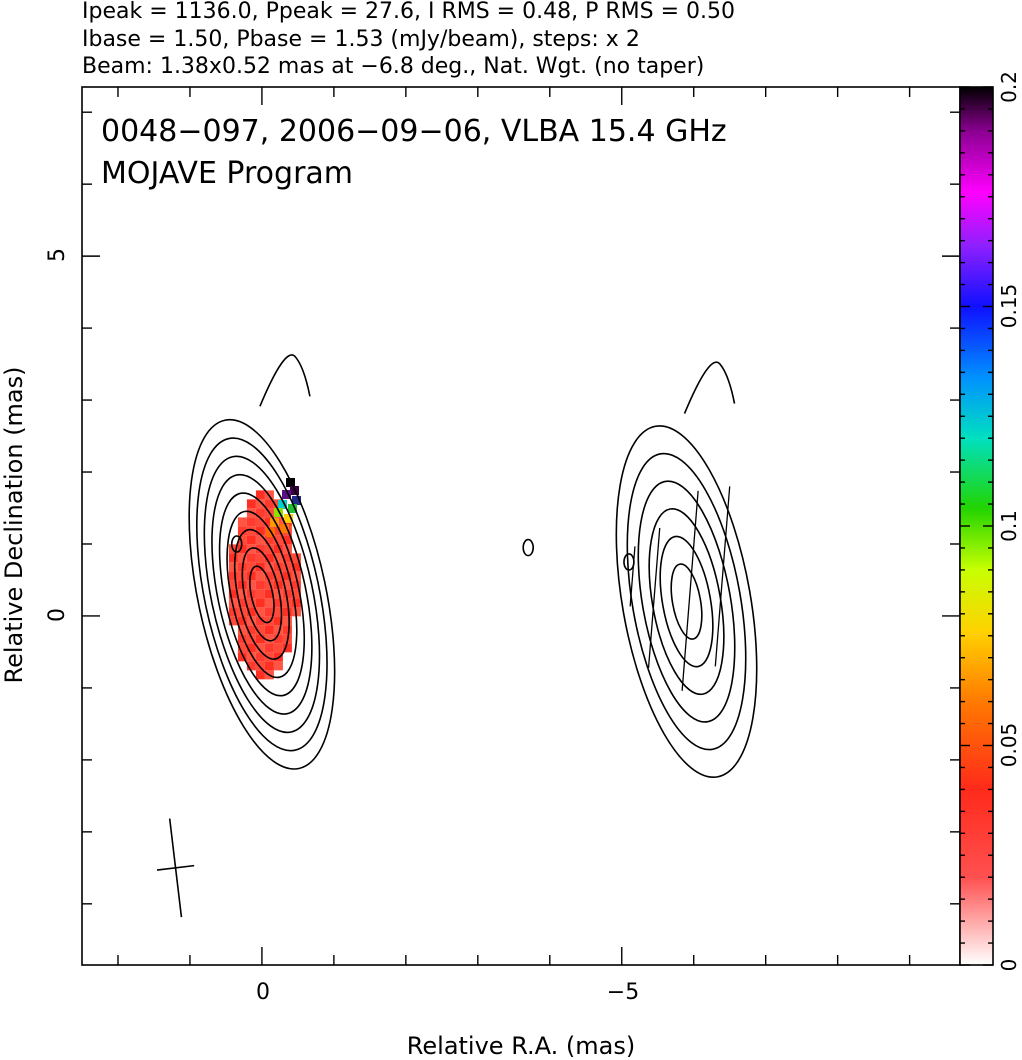 This screenshot has width=1022, height=1060. I want to click on pol-vector, so click(632, 576).